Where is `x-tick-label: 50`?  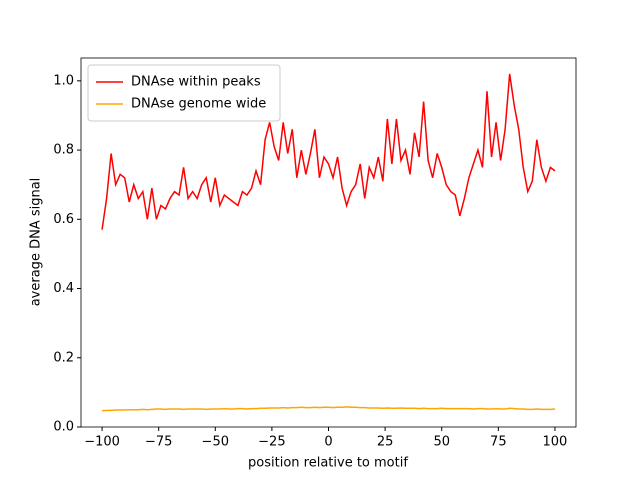 x-tick-label: 50 is located at coordinates (441, 442).